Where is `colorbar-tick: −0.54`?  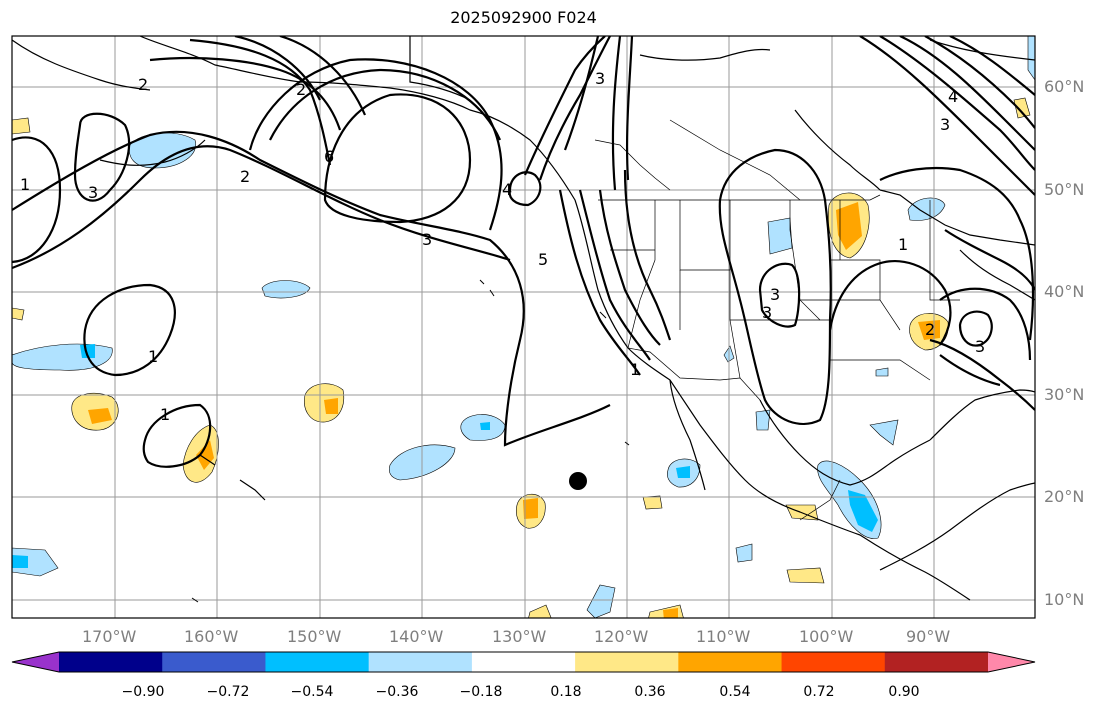 colorbar-tick: −0.54 is located at coordinates (312, 692).